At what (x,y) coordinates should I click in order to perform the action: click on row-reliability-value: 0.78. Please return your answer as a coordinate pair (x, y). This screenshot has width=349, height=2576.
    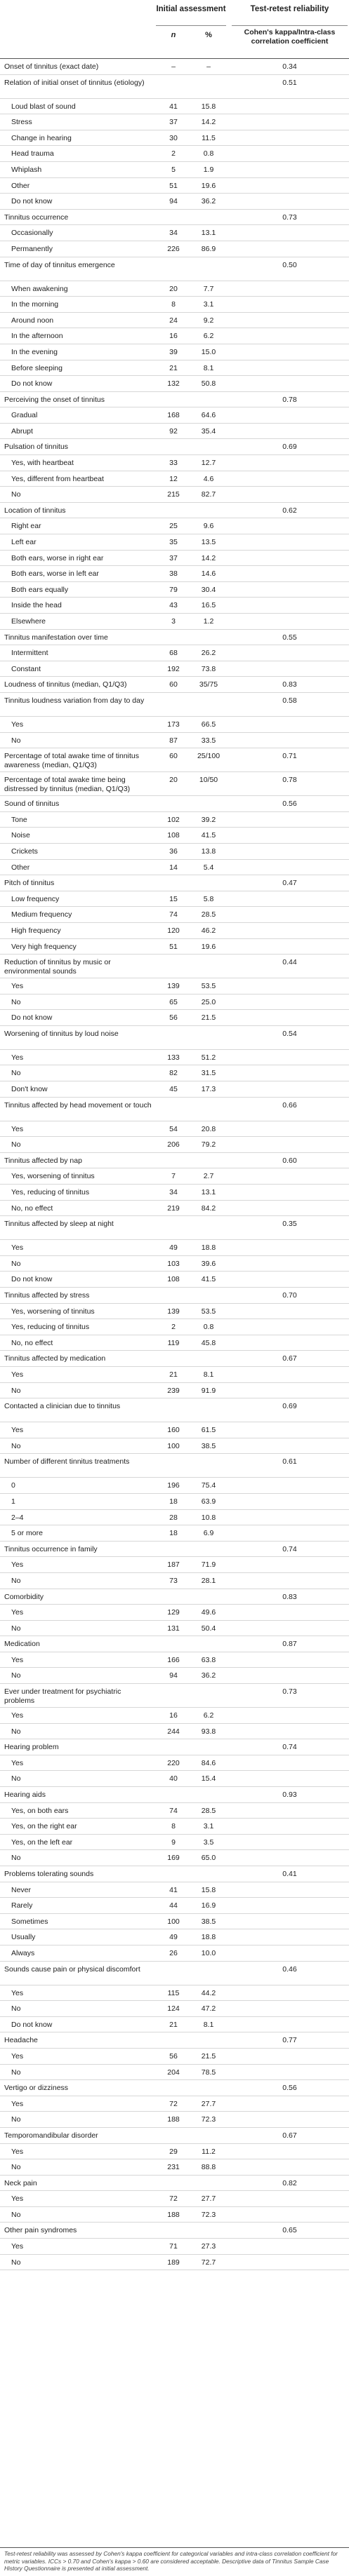
    Looking at the image, I should click on (290, 399).